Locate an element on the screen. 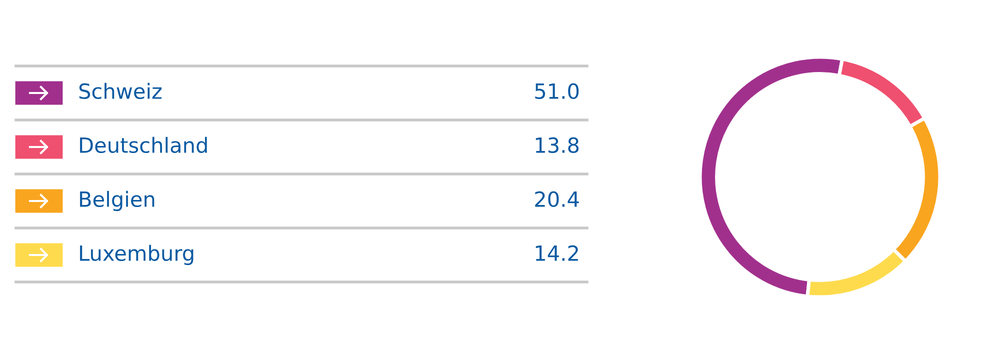  legend-label: Belgien is located at coordinates (117, 201).